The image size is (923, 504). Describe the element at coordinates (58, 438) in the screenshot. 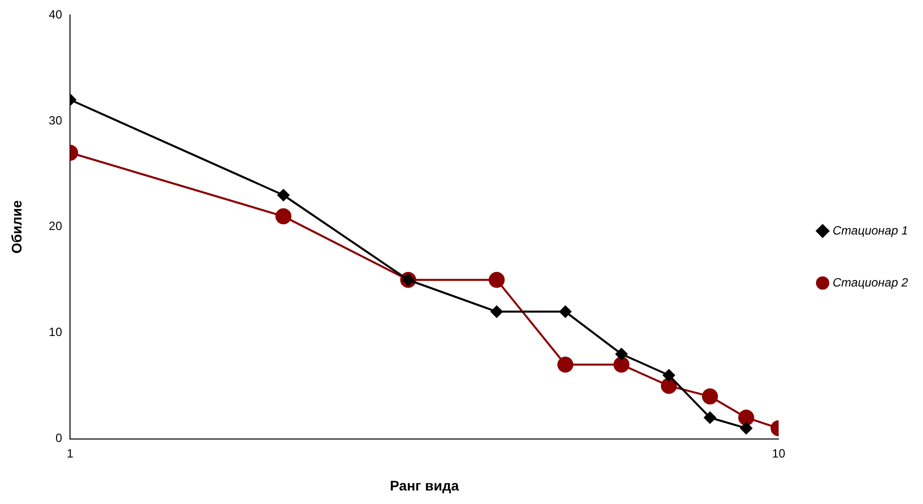

I see `y-tick-label: 0` at that location.